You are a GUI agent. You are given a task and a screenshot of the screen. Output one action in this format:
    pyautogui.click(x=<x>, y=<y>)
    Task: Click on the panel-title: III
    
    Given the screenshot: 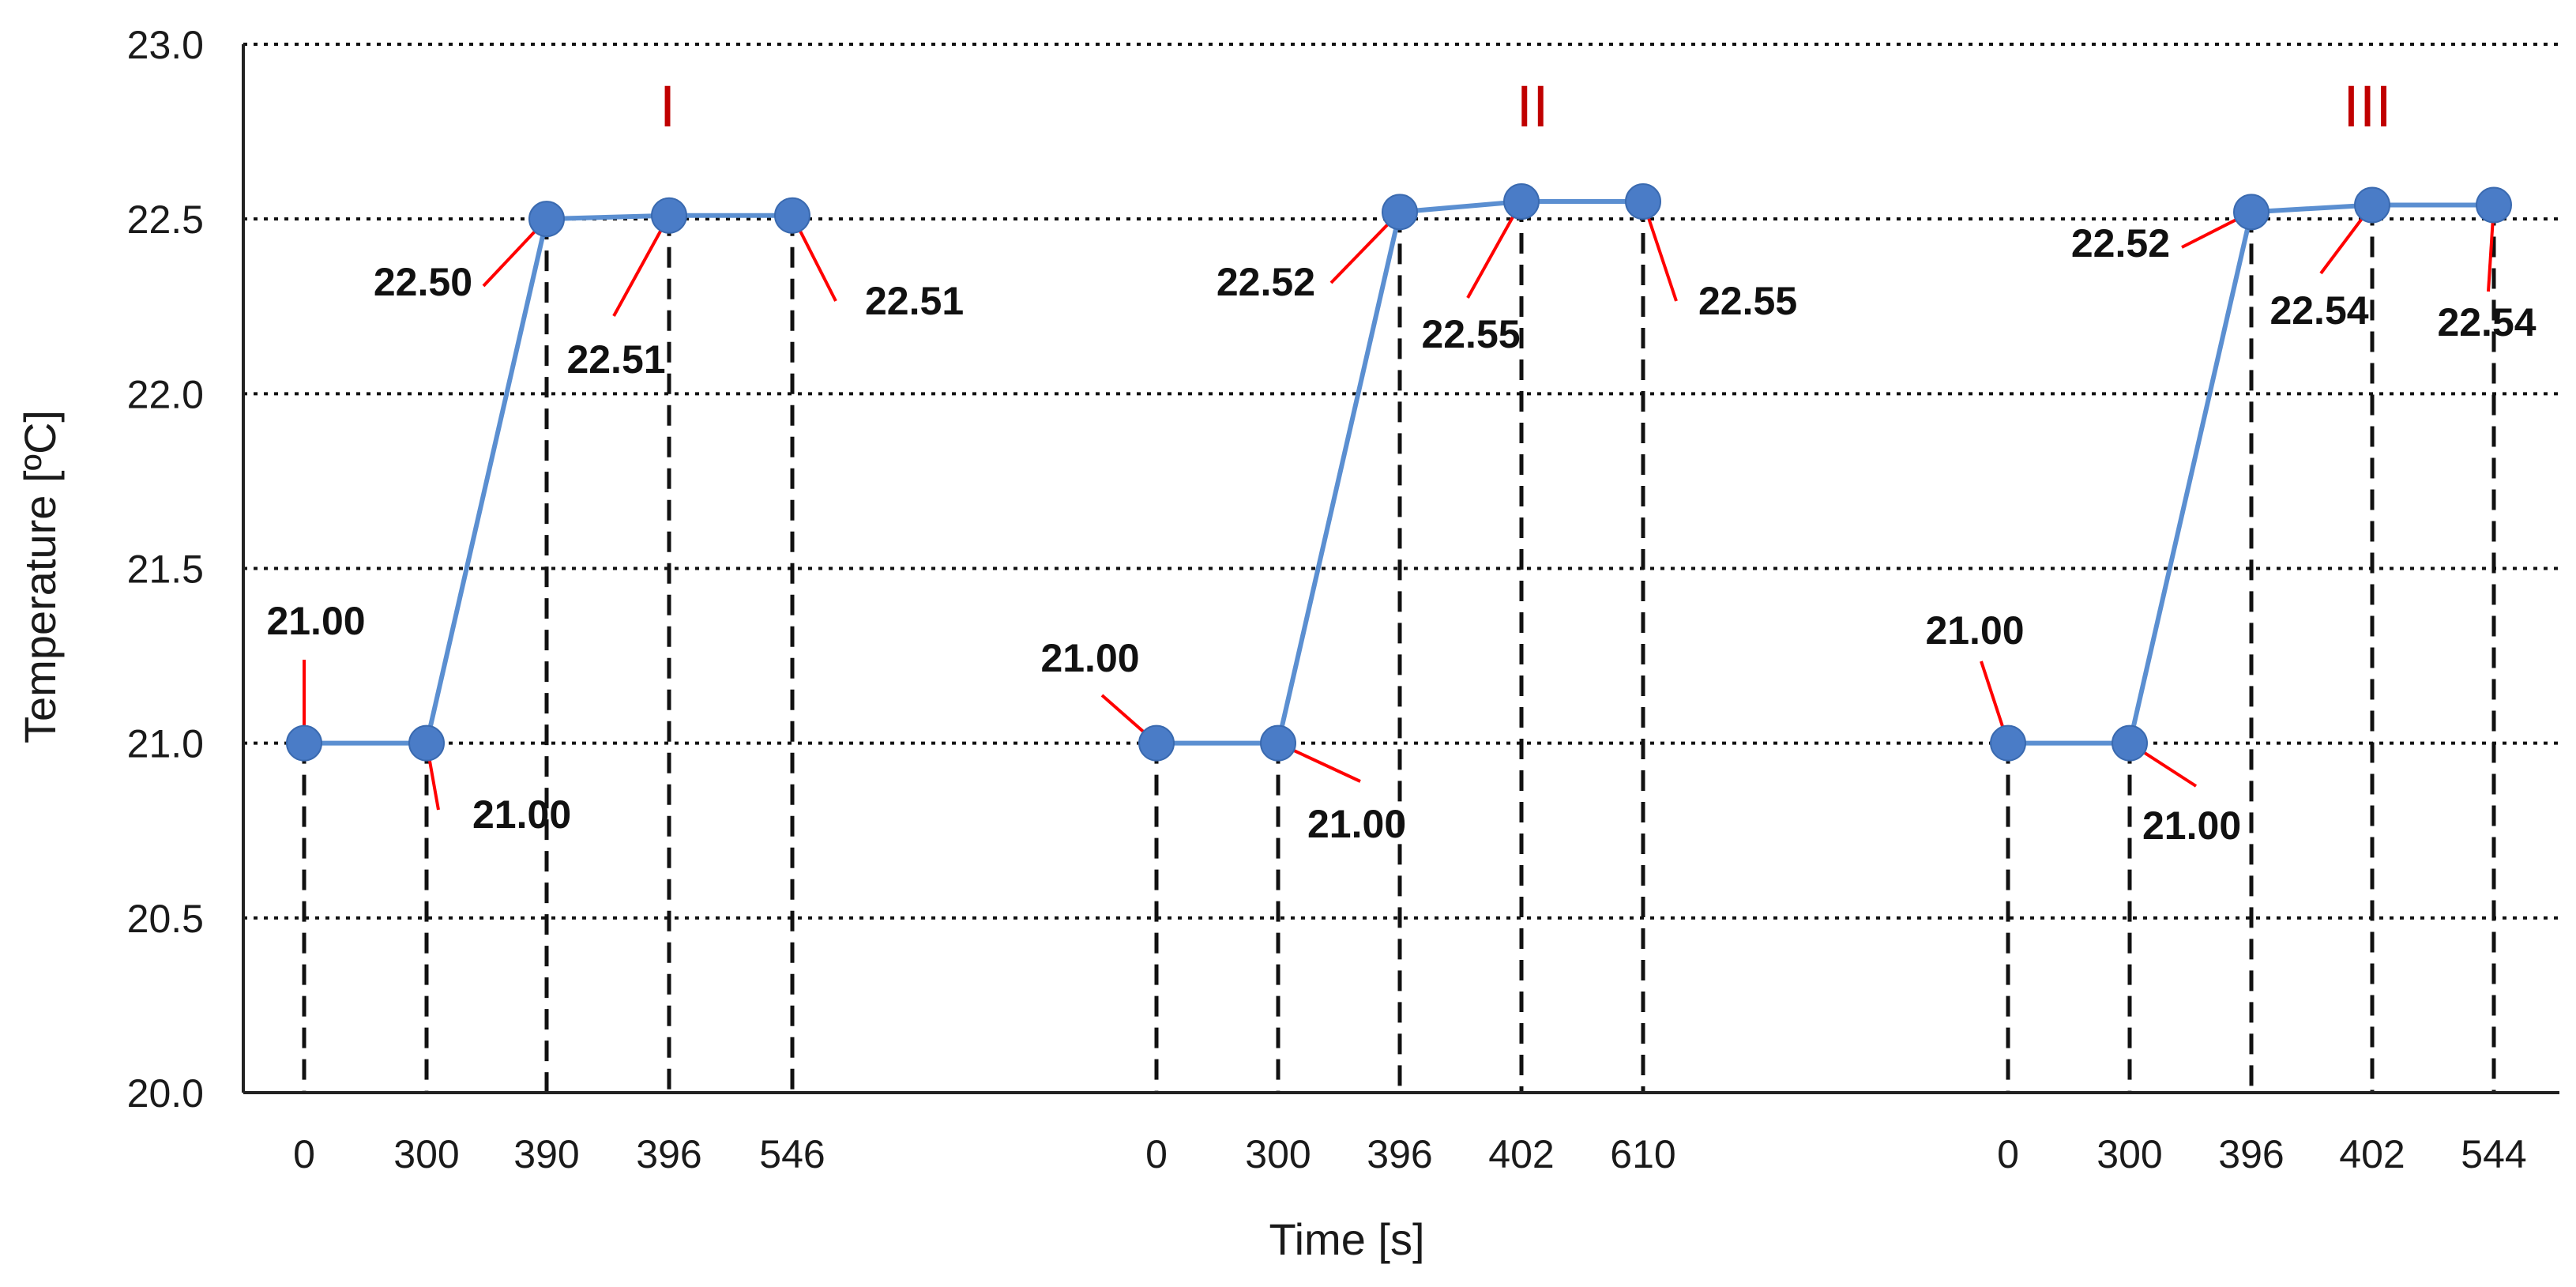 What is the action you would take?
    pyautogui.click(x=2368, y=106)
    